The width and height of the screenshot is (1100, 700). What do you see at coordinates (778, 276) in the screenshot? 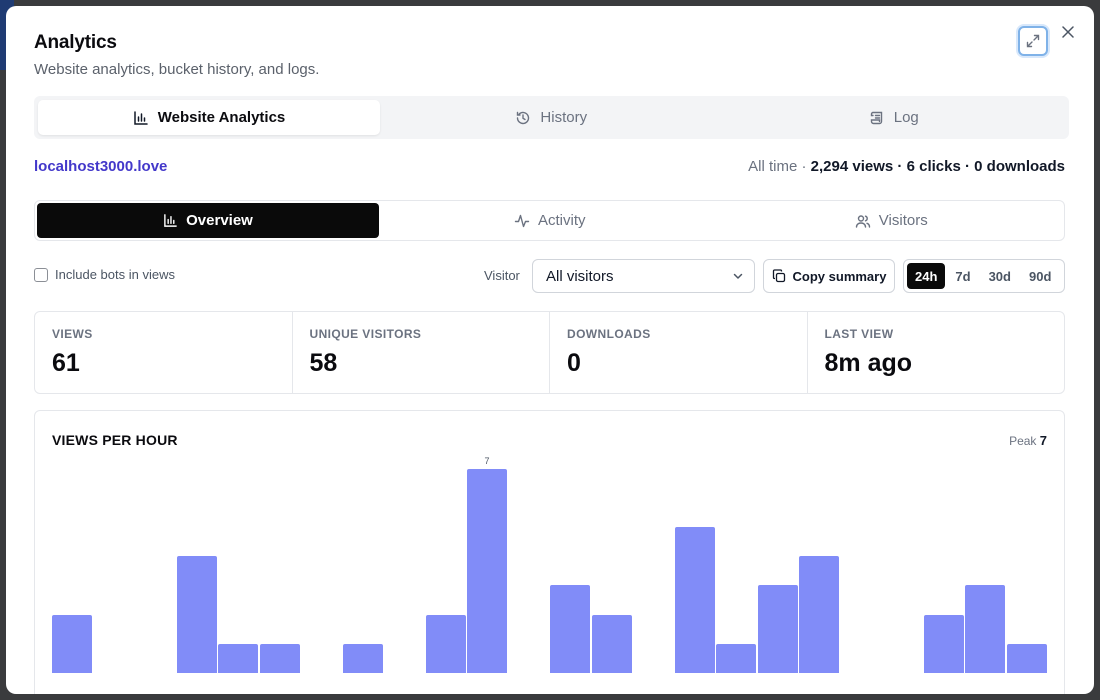
I see `copy-icon` at bounding box center [778, 276].